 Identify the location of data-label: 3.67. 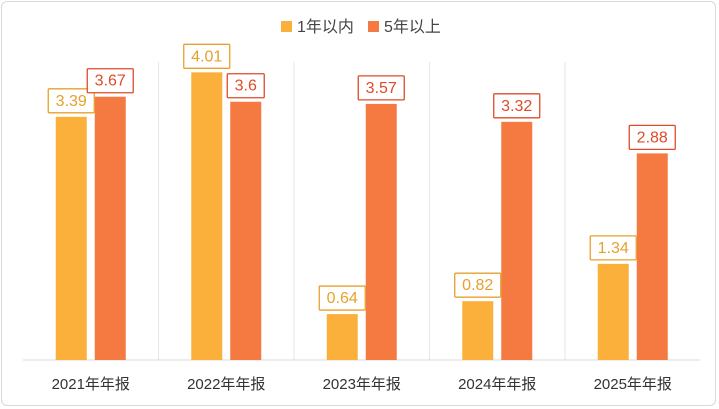
(110, 81).